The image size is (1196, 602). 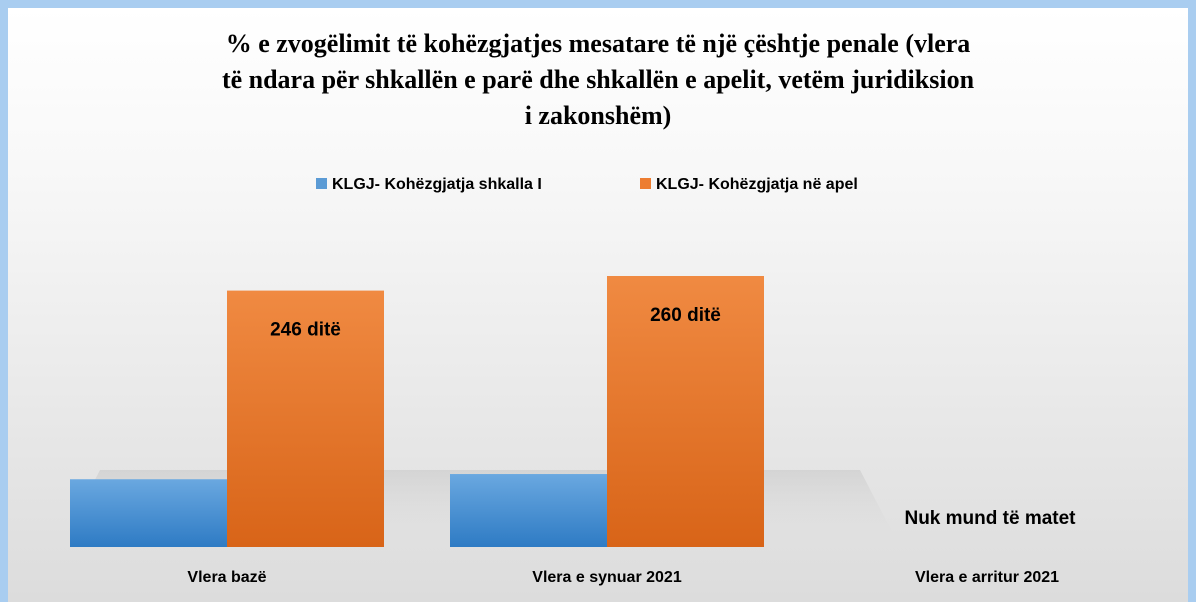 I want to click on legend-label: KLGJ- Kohëzgjatja shkalla I, so click(x=437, y=184).